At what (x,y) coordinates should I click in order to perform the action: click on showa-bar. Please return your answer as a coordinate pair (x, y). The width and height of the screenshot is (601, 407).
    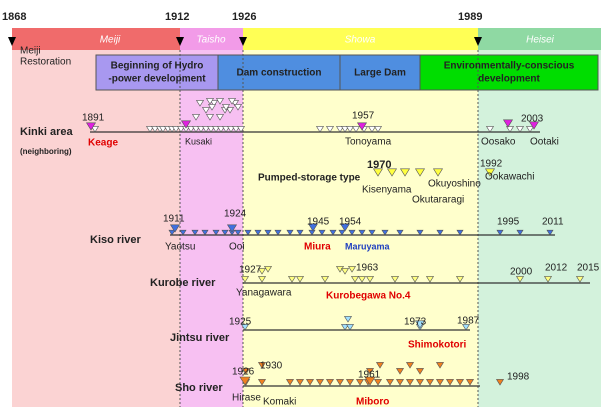
    Looking at the image, I should click on (360, 39).